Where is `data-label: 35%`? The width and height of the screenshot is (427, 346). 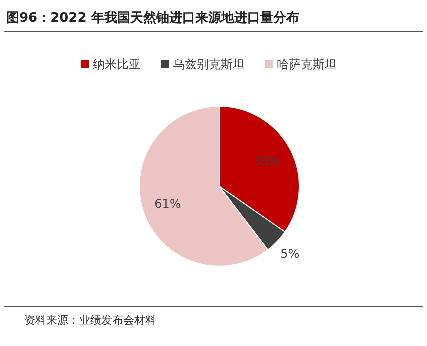 data-label: 35% is located at coordinates (268, 161).